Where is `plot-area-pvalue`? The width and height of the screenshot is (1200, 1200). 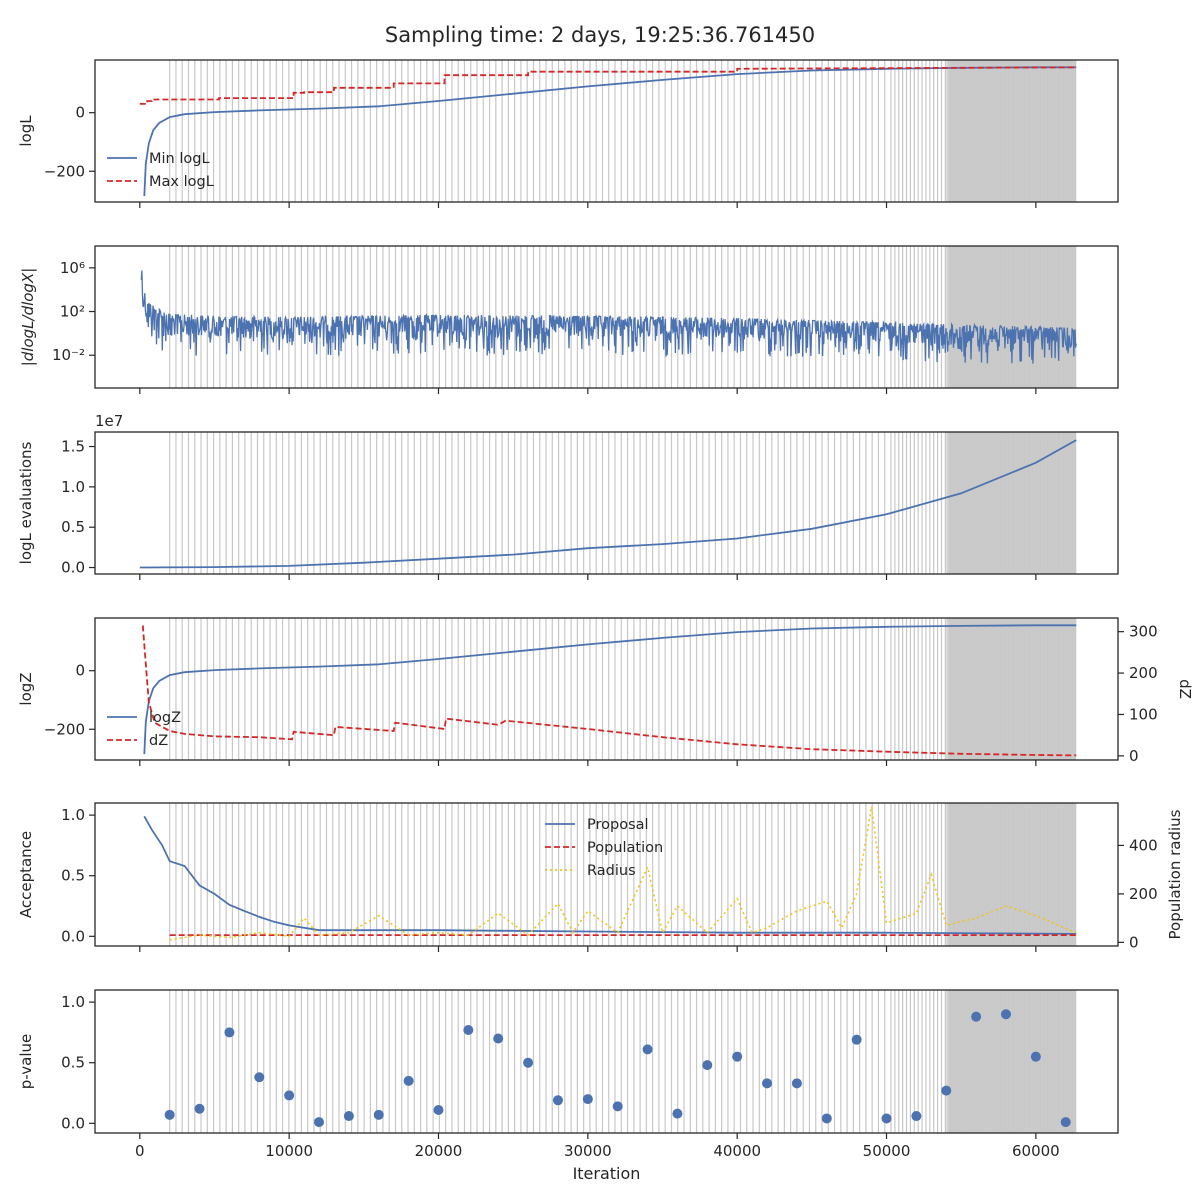 plot-area-pvalue is located at coordinates (620, 1061).